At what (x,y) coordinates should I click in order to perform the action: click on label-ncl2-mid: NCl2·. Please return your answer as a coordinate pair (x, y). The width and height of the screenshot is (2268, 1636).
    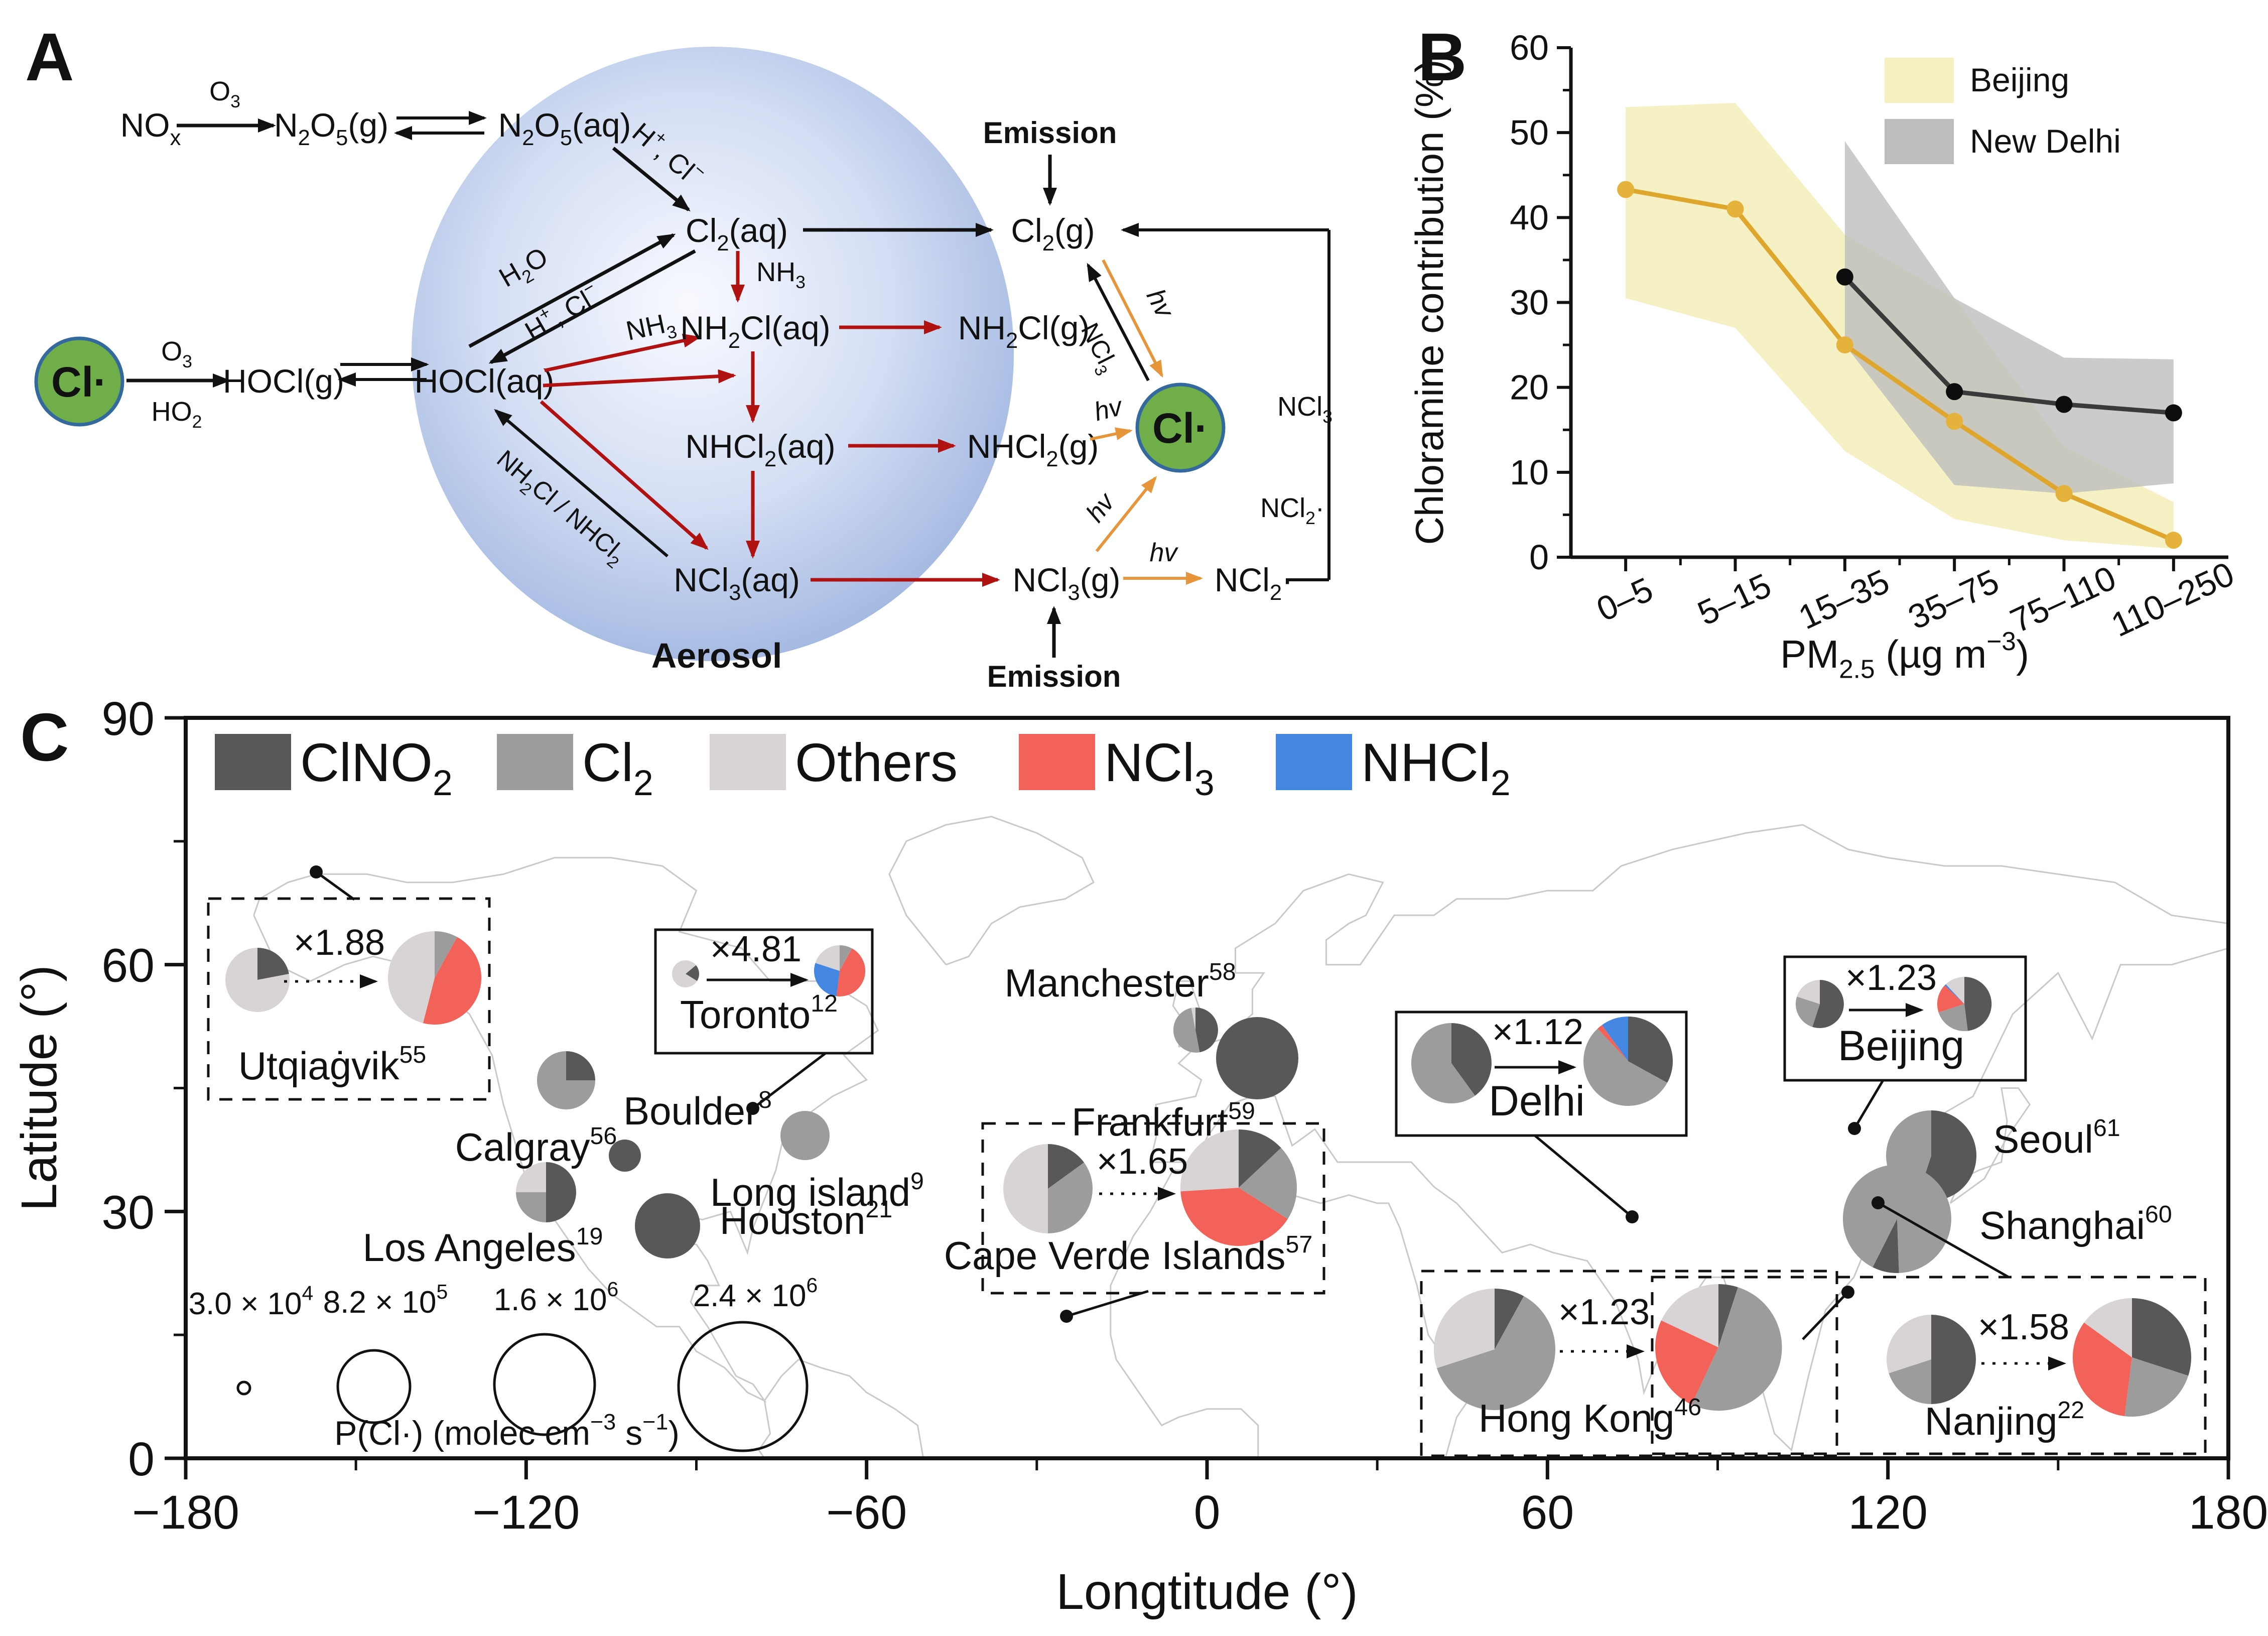
    Looking at the image, I should click on (1254, 583).